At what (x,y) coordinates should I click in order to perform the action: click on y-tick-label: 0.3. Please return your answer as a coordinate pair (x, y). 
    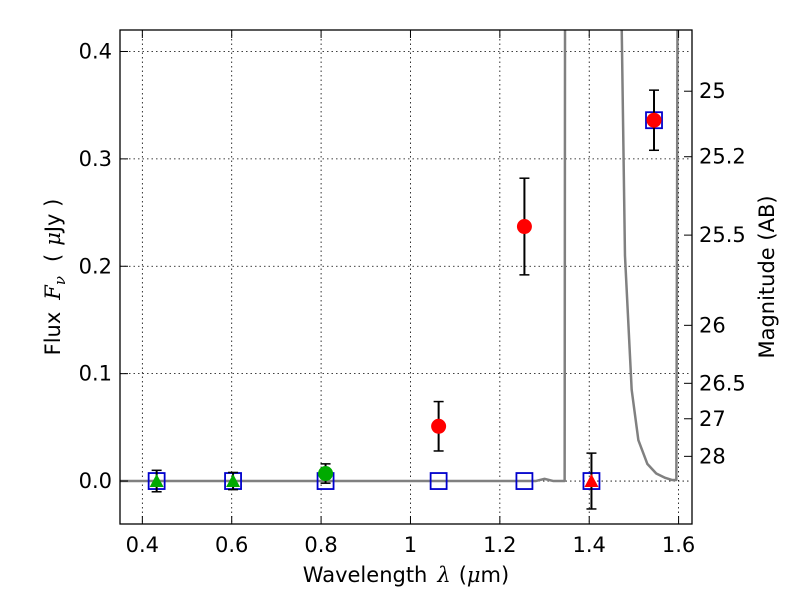
    Looking at the image, I should click on (95, 159).